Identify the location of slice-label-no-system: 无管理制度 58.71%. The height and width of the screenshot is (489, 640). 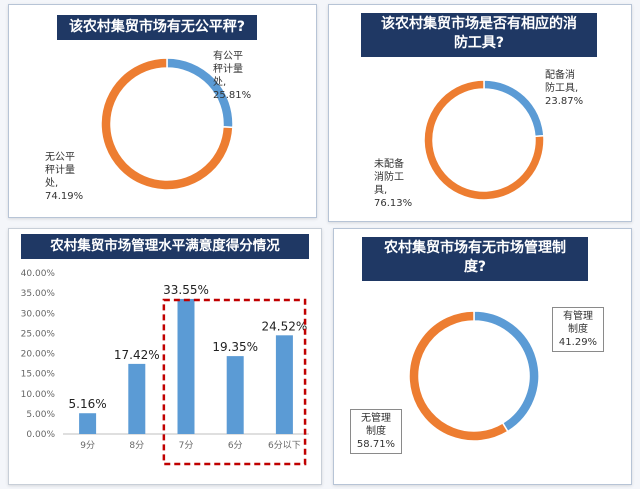
(376, 431).